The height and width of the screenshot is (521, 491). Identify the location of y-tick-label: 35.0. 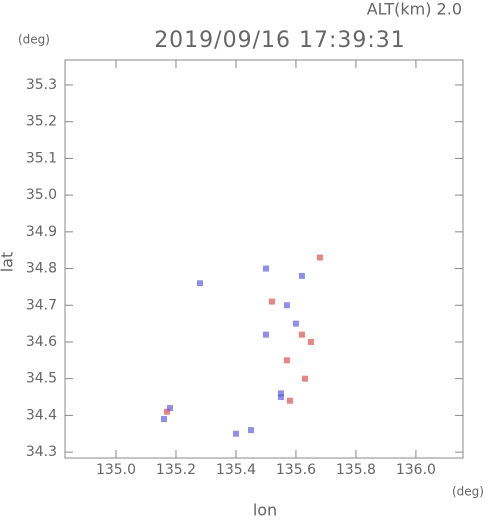
(41, 195).